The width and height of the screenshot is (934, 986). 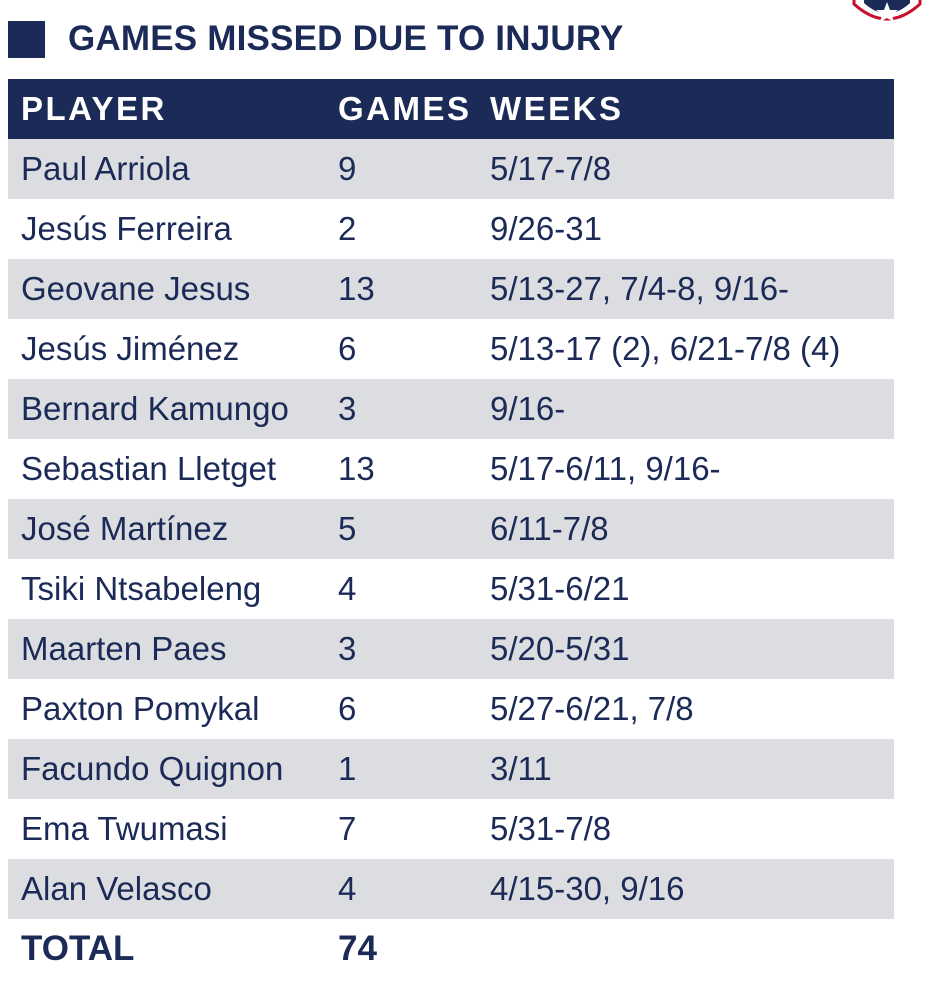 I want to click on games-missed: 1, so click(x=347, y=768).